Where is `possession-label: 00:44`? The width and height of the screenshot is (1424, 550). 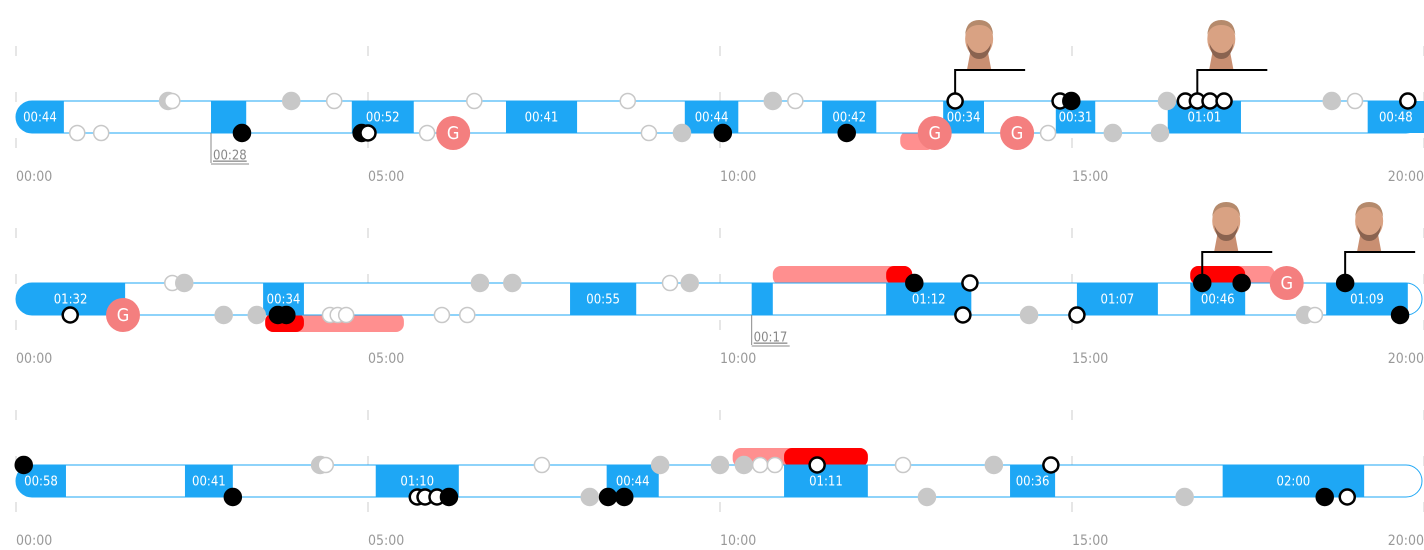
possession-label: 00:44 is located at coordinates (633, 482).